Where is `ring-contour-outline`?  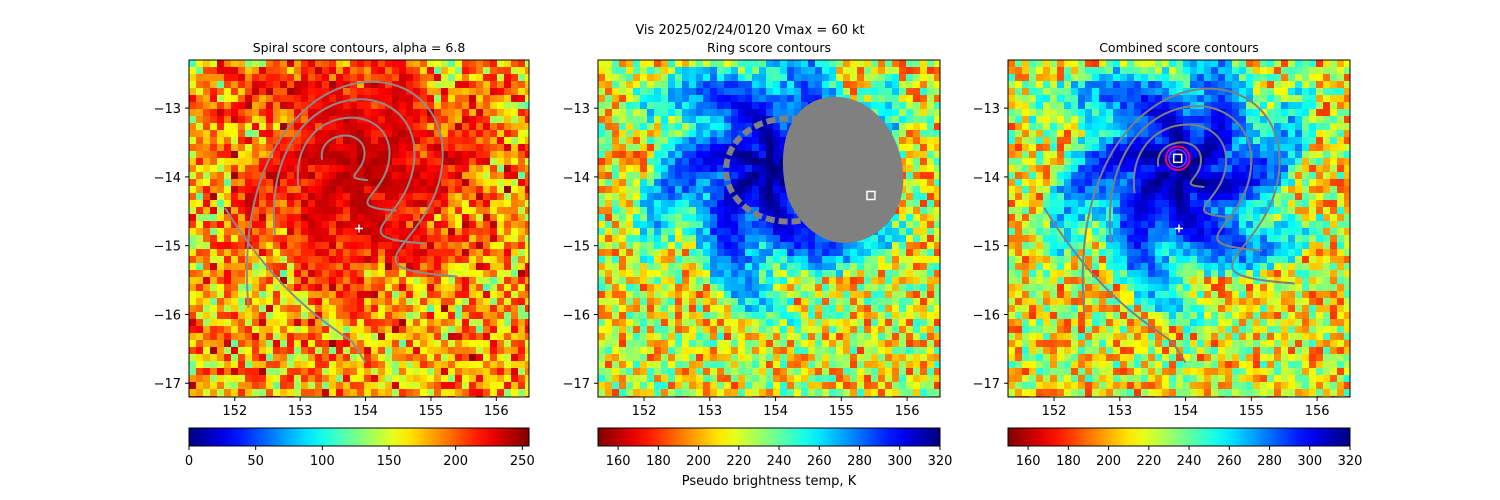
ring-contour-outline is located at coordinates (789, 170).